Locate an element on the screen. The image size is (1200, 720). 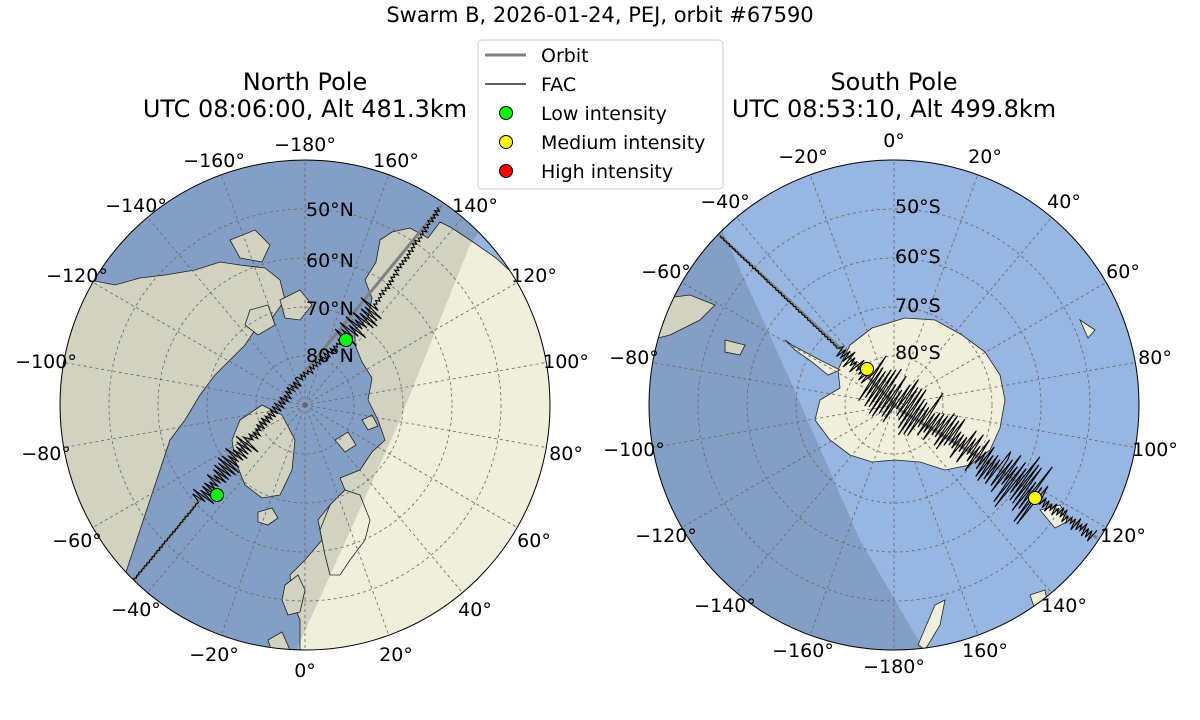
south-lon-label: 140° is located at coordinates (1064, 606).